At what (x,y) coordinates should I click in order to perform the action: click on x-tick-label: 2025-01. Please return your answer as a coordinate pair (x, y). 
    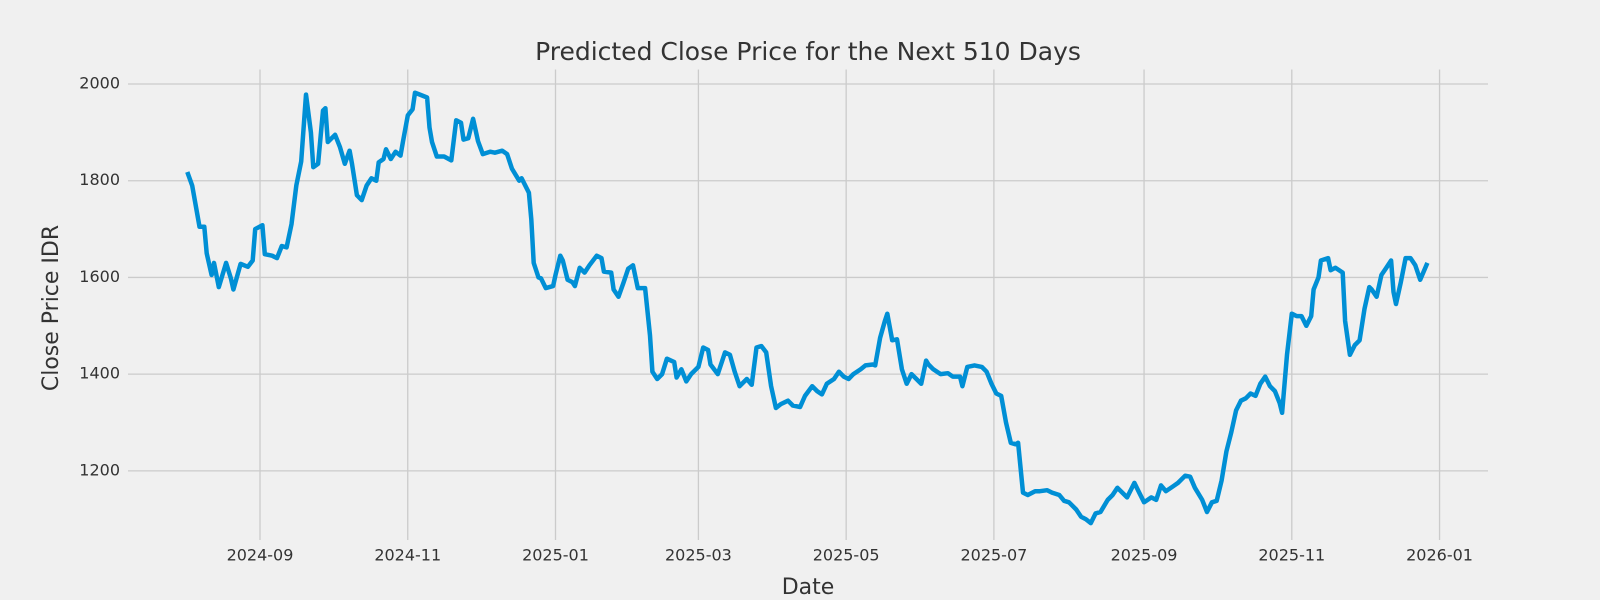
    Looking at the image, I should click on (555, 555).